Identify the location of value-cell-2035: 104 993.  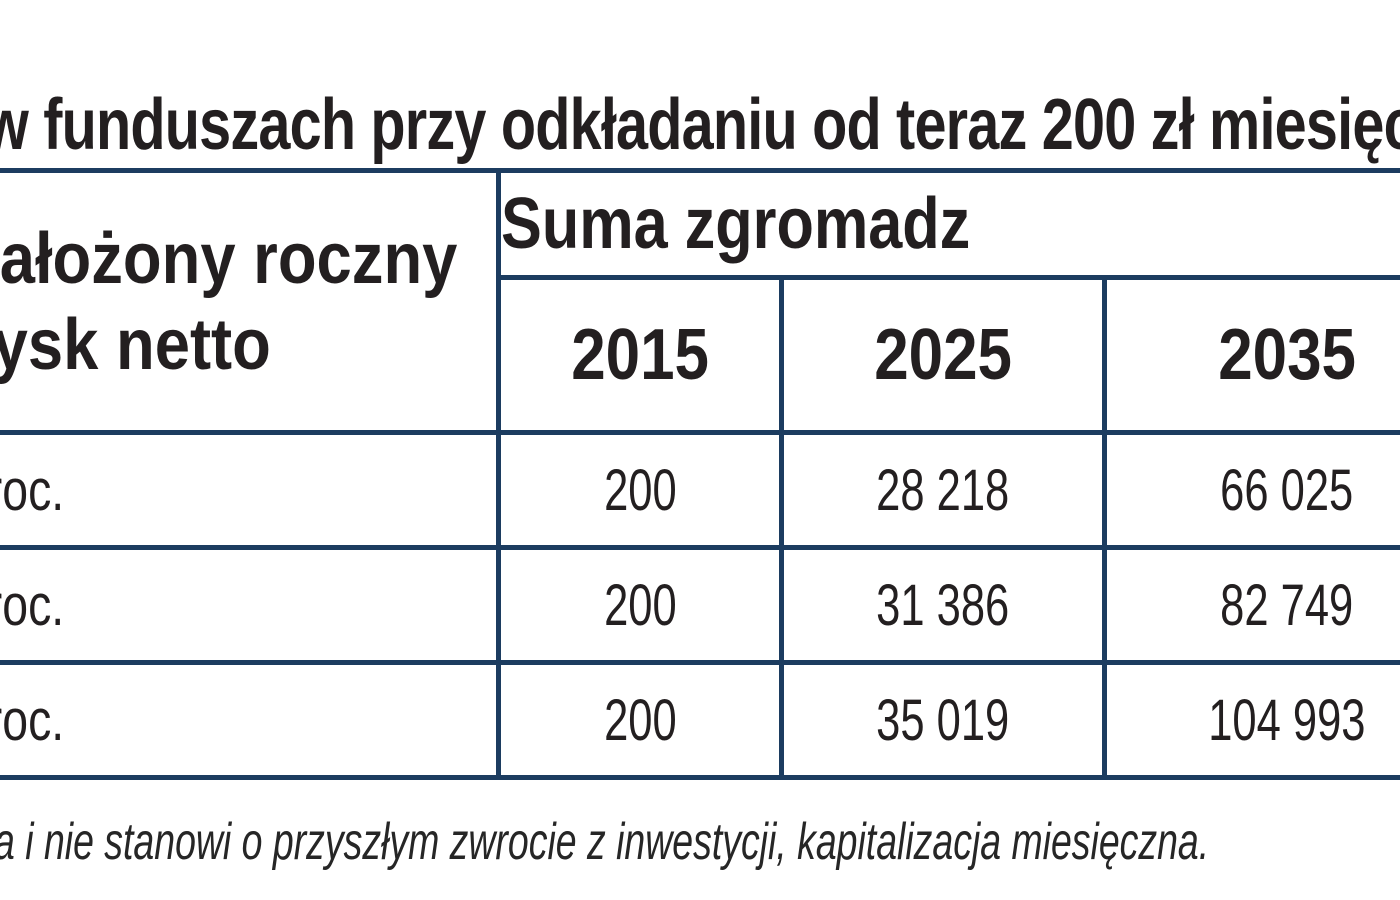
(1250, 720).